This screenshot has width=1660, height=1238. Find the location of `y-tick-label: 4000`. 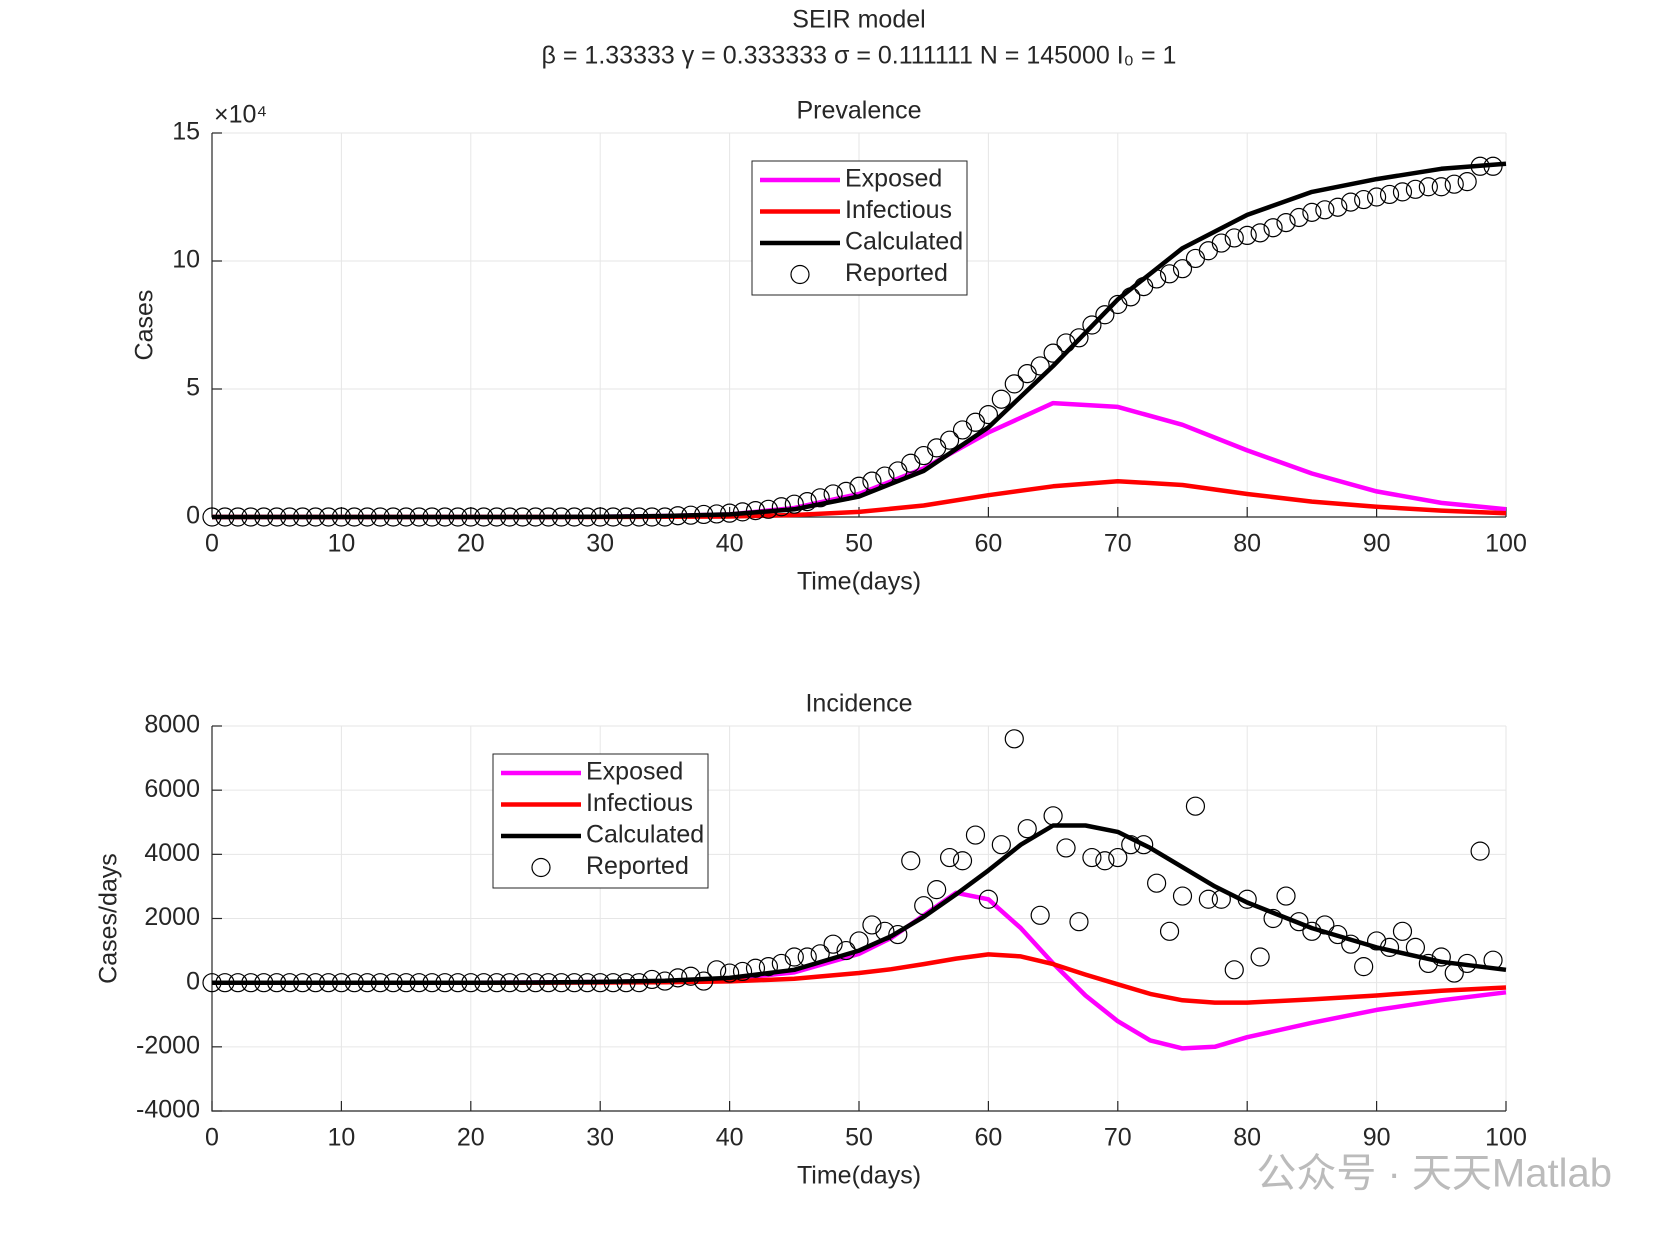

y-tick-label: 4000 is located at coordinates (172, 853).